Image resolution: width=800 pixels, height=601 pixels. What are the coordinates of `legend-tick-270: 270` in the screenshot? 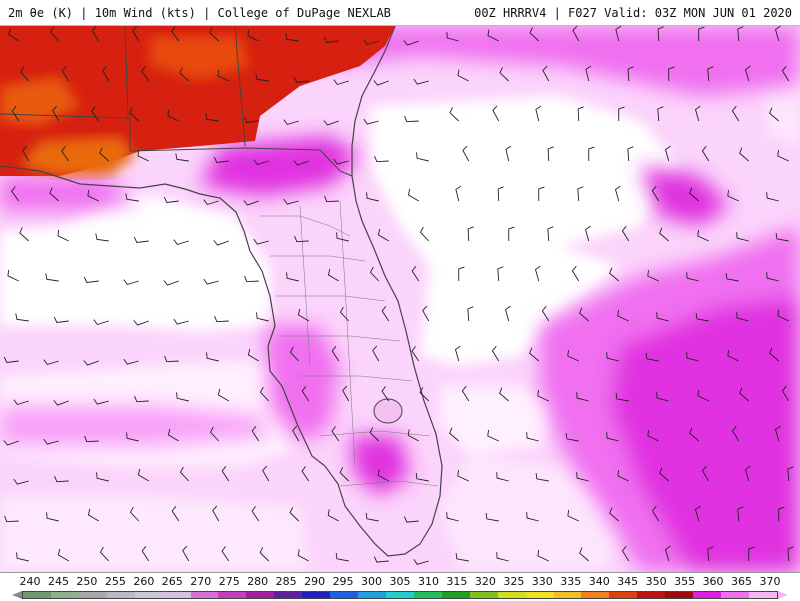 It's located at (201, 581).